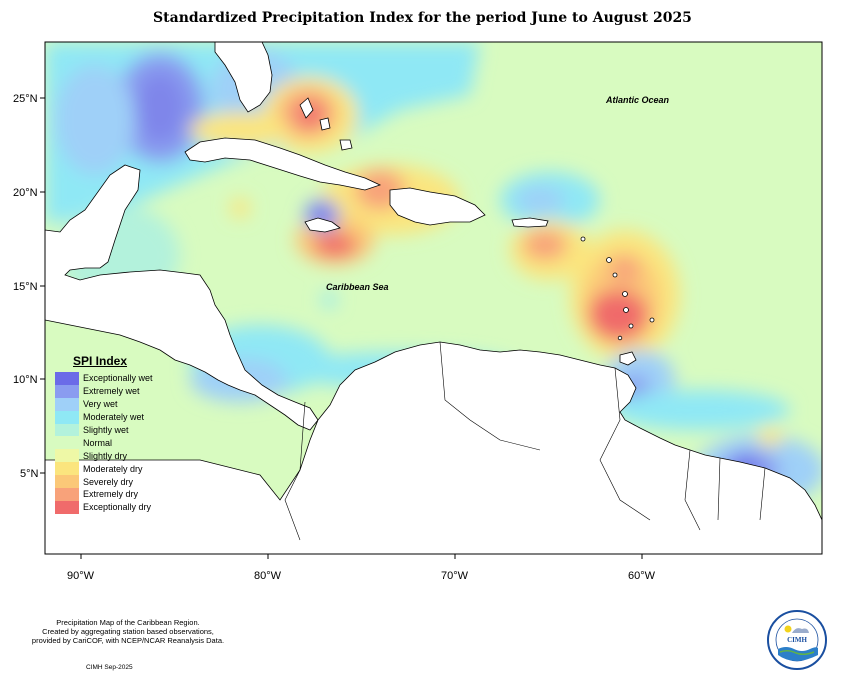  Describe the element at coordinates (106, 430) in the screenshot. I see `legend-label: Slightly wet` at that location.